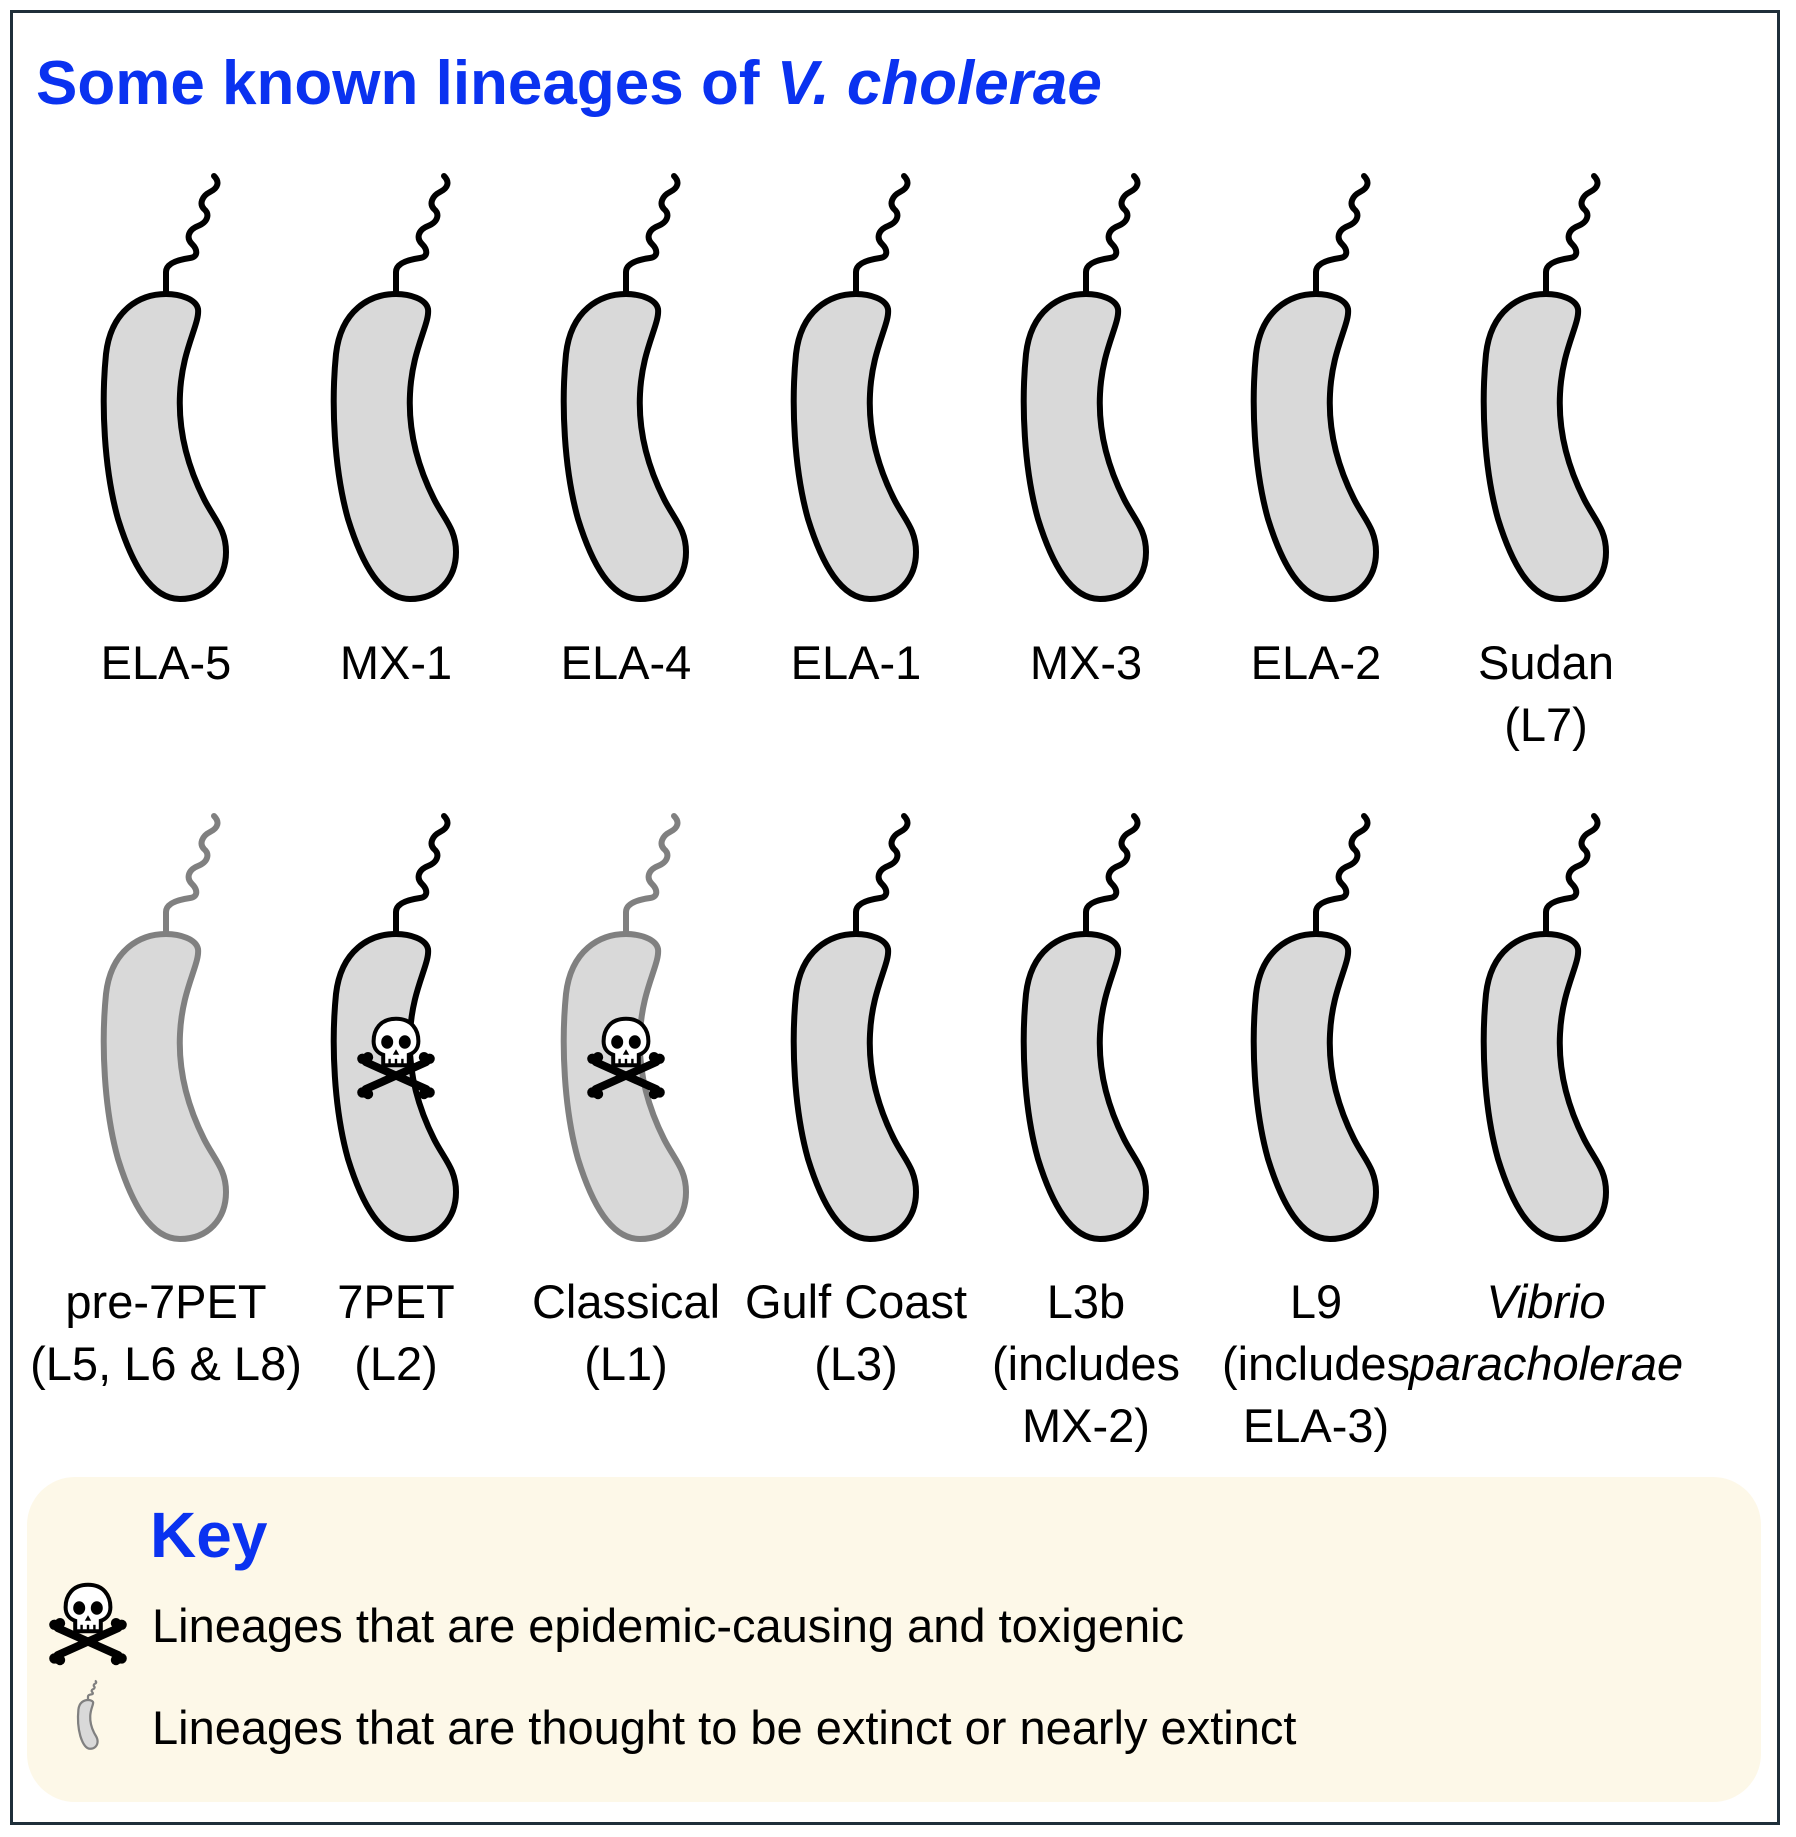 This screenshot has width=1796, height=1837. I want to click on bacterium-mx1, so click(394, 387).